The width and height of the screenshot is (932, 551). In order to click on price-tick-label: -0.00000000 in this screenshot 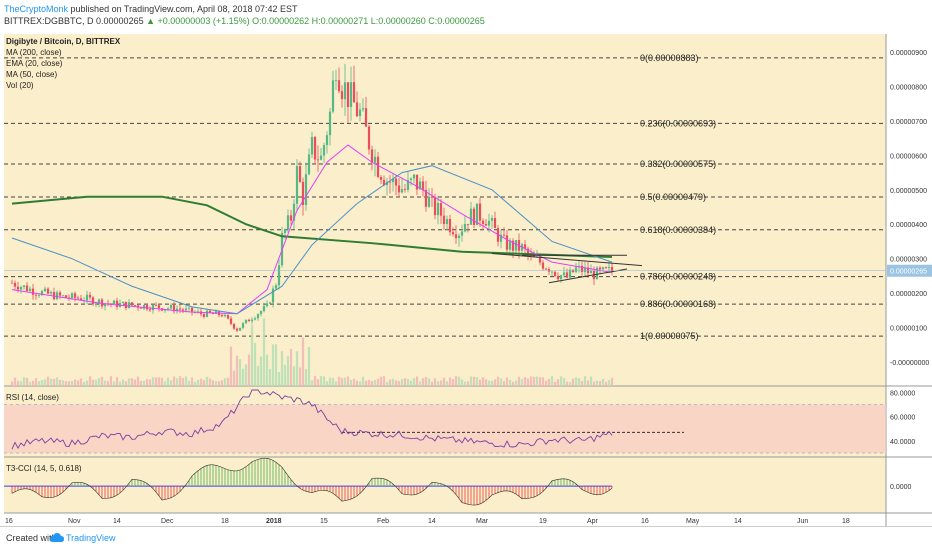, I will do `click(909, 363)`.